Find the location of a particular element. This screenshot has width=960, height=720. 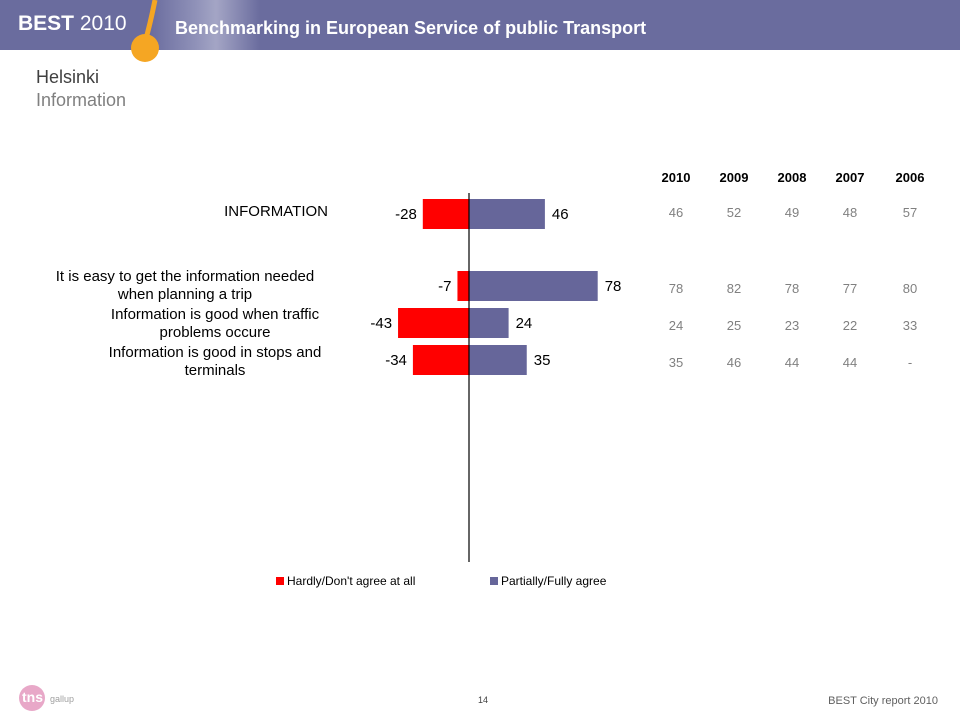

table-cell: 25 is located at coordinates (734, 325).